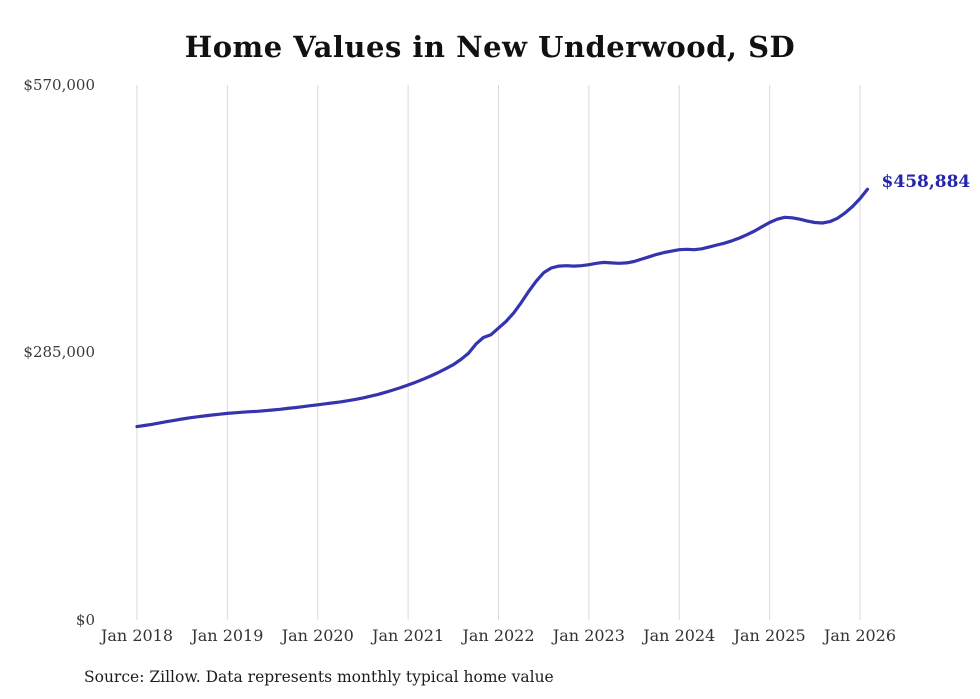 The height and width of the screenshot is (699, 980). What do you see at coordinates (860, 635) in the screenshot?
I see `x-axis-label: Jan 2026` at bounding box center [860, 635].